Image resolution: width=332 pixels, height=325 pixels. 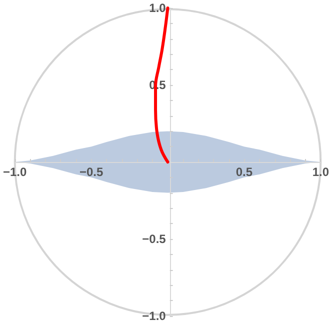 What do you see at coordinates (157, 8) in the screenshot?
I see `y-tick-label: 1.0` at bounding box center [157, 8].